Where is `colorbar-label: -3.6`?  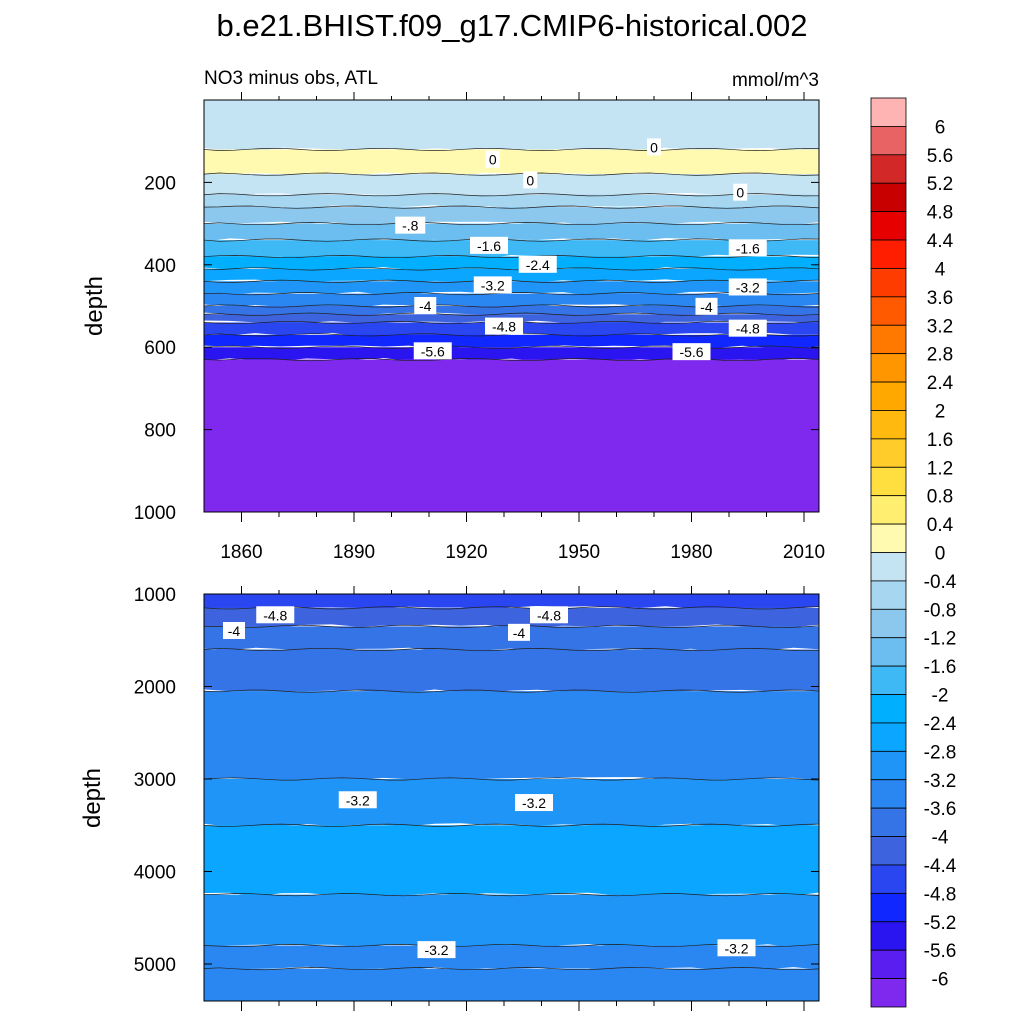 colorbar-label: -3.6 is located at coordinates (940, 809).